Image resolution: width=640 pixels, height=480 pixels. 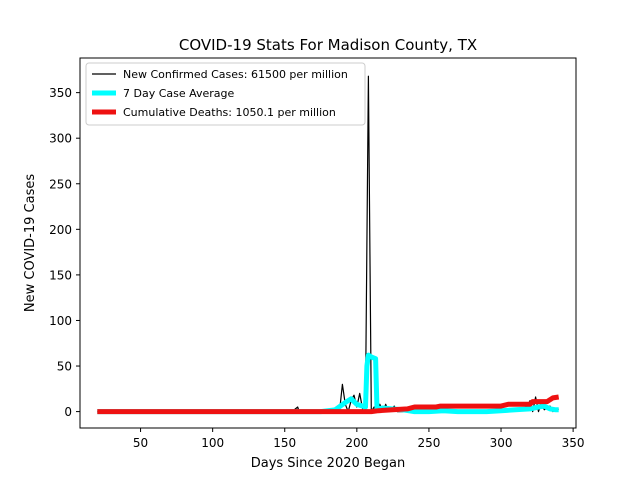 What do you see at coordinates (30, 243) in the screenshot?
I see `y-axis-label: New COVID-19 Cases` at bounding box center [30, 243].